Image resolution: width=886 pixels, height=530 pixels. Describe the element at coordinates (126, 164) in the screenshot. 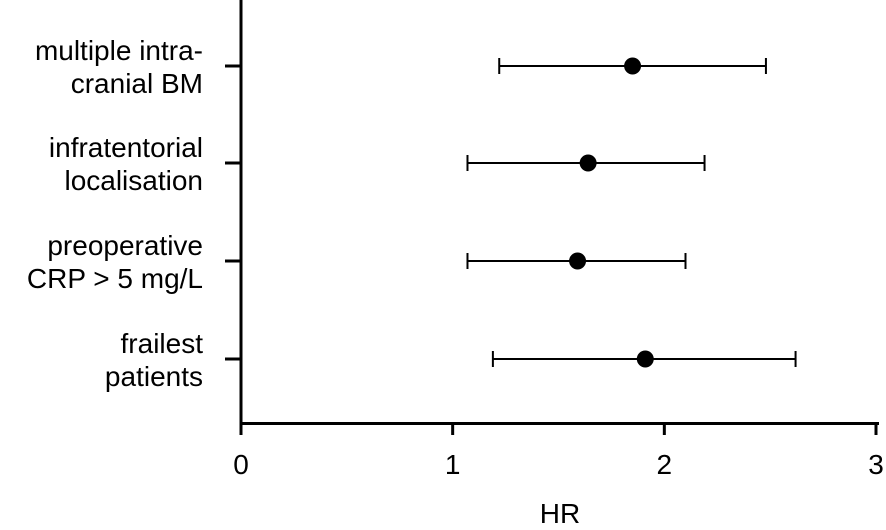

I see `category-label-1: infratentorial localisation` at that location.